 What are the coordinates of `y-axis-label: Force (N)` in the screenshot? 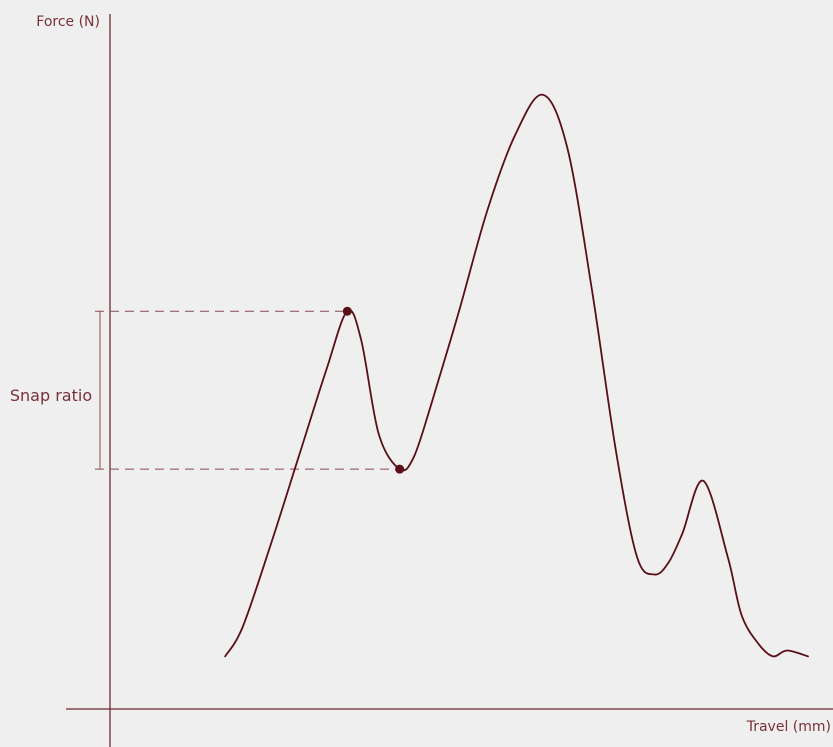 It's located at (68, 22).